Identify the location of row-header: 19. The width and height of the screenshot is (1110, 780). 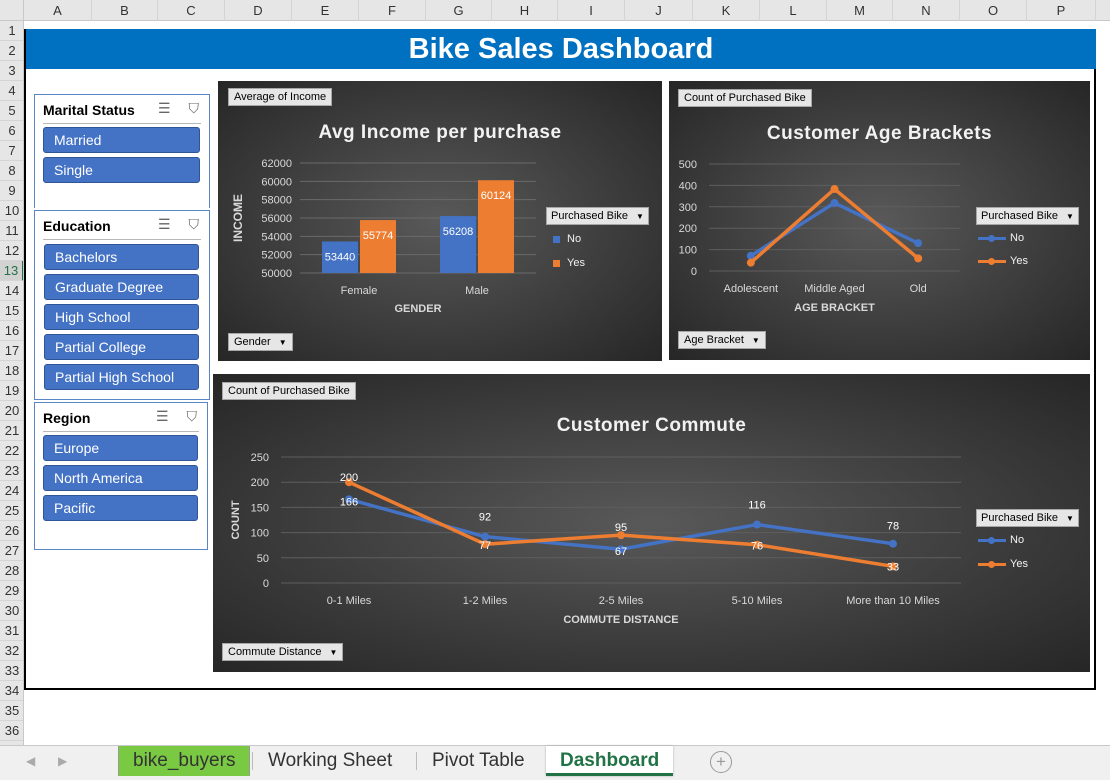
(11, 391).